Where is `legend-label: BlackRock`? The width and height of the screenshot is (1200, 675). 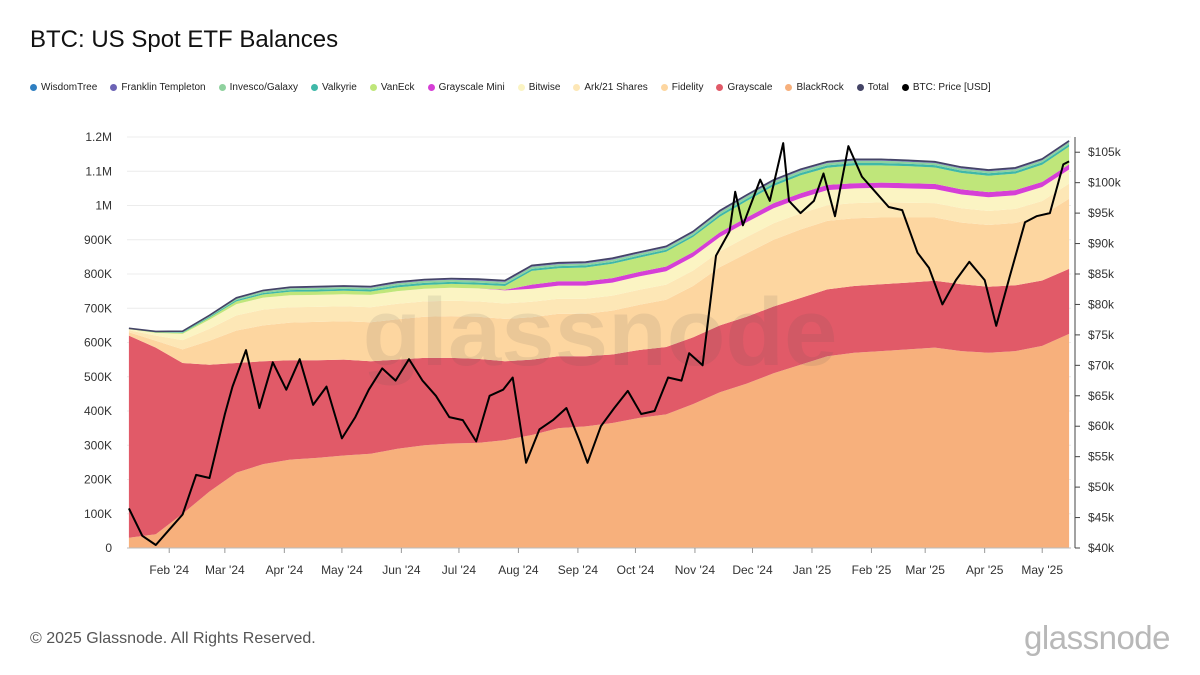
legend-label: BlackRock is located at coordinates (820, 87).